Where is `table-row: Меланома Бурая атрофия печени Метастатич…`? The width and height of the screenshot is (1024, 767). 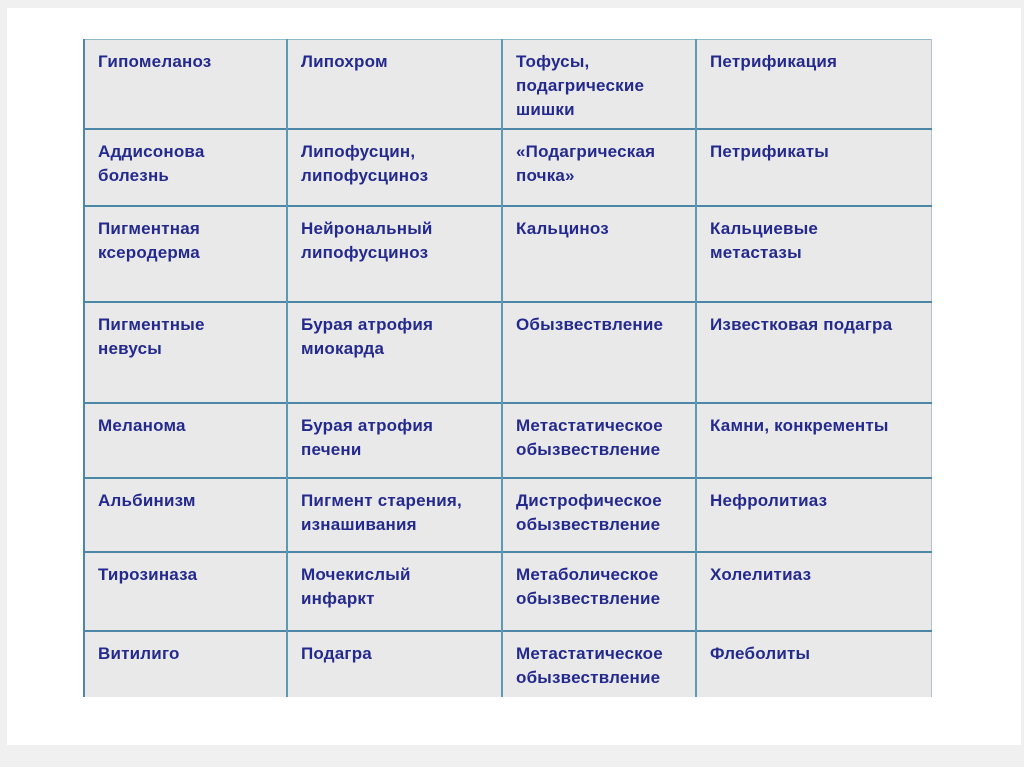
table-row: Меланома Бурая атрофия печени Метастатич… is located at coordinates (507, 440).